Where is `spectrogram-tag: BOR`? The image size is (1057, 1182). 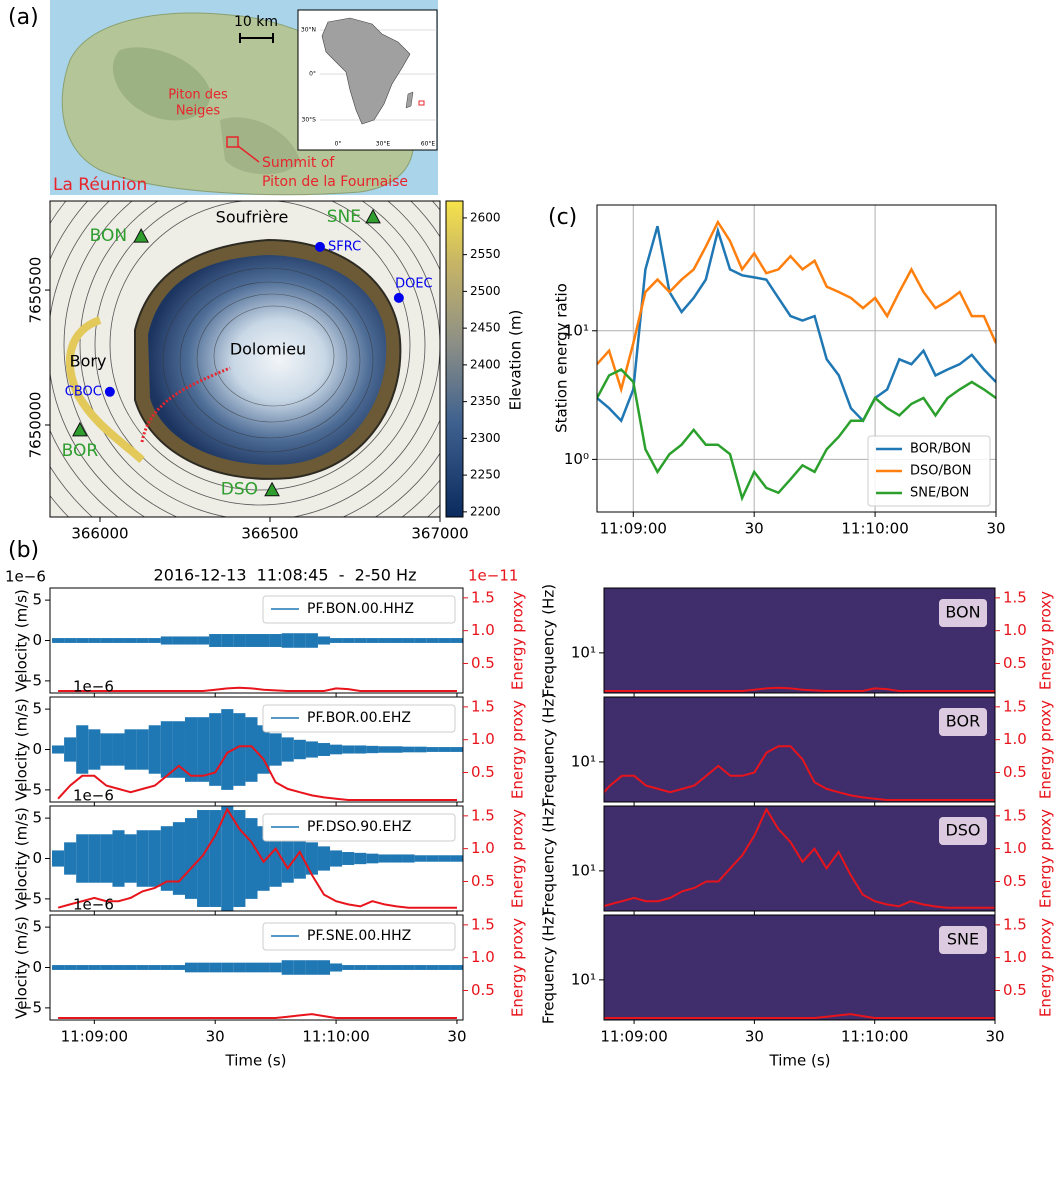
spectrogram-tag: BOR is located at coordinates (963, 721).